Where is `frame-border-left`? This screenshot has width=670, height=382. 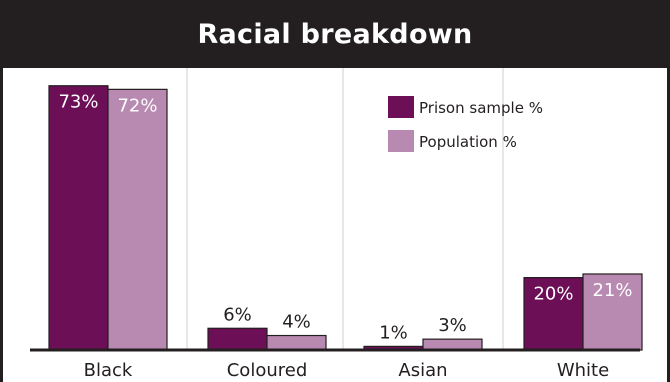 frame-border-left is located at coordinates (1, 225).